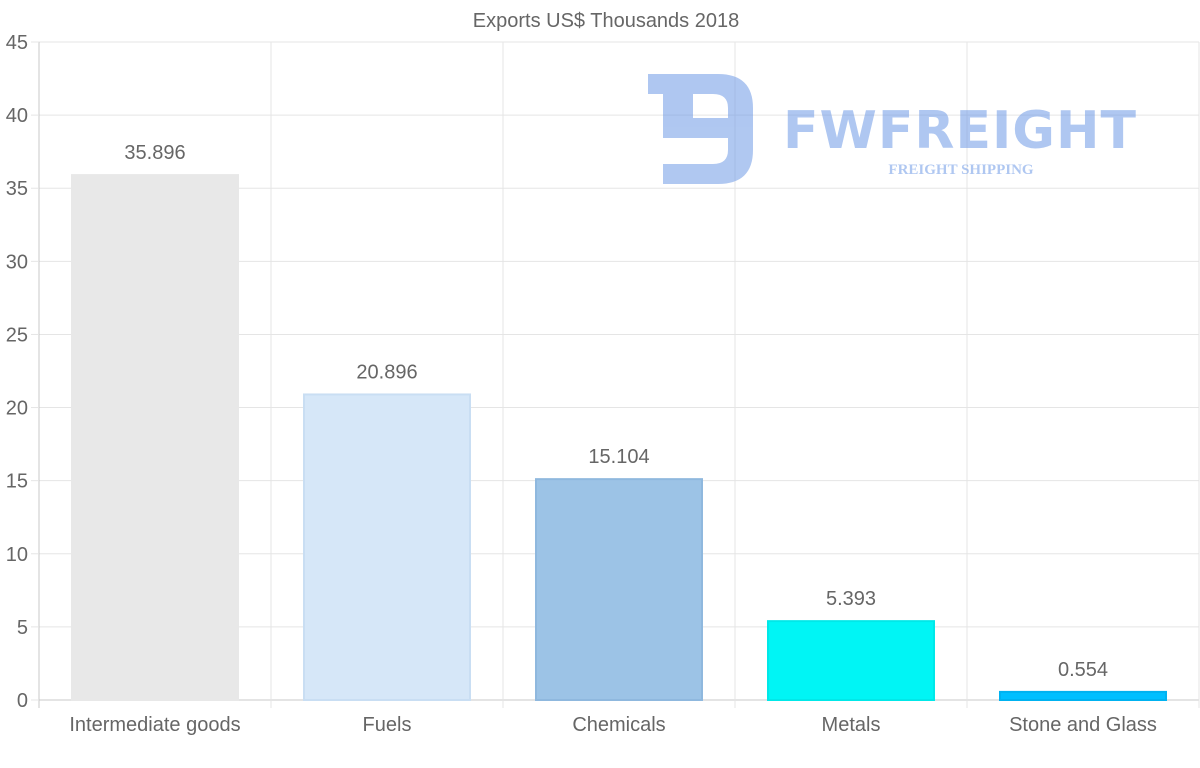  Describe the element at coordinates (17, 262) in the screenshot. I see `y-tick-label: 30` at that location.